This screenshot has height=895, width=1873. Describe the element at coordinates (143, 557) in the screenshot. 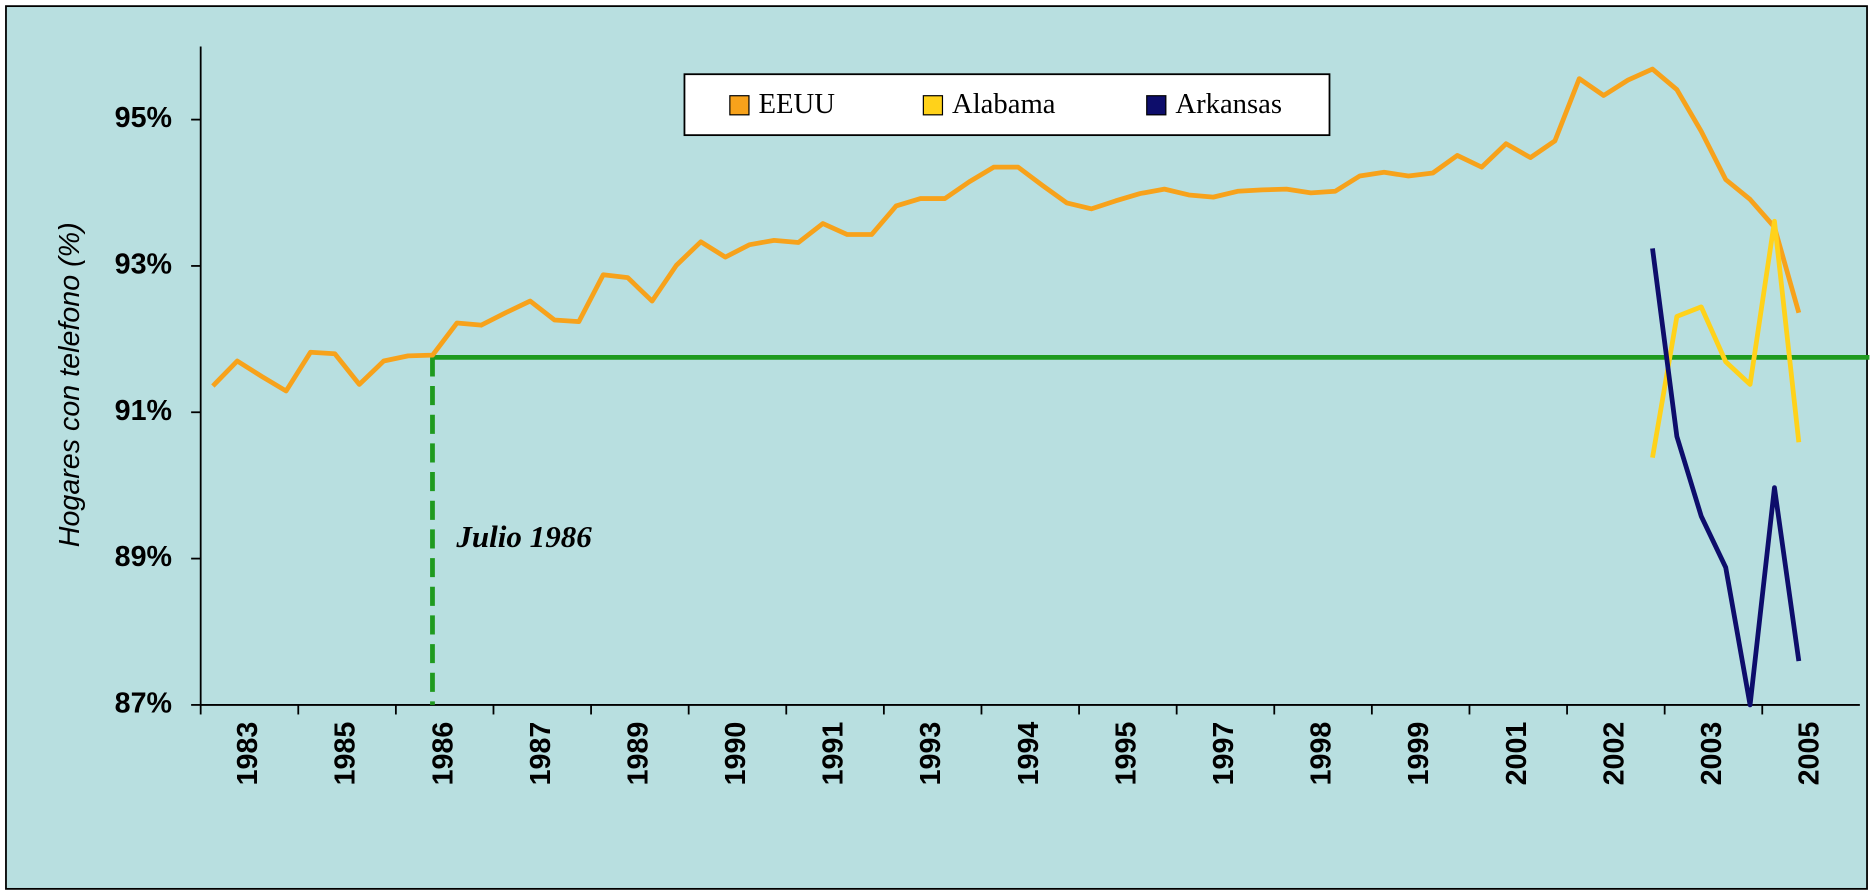

I see `y-tick-label: 89%` at that location.